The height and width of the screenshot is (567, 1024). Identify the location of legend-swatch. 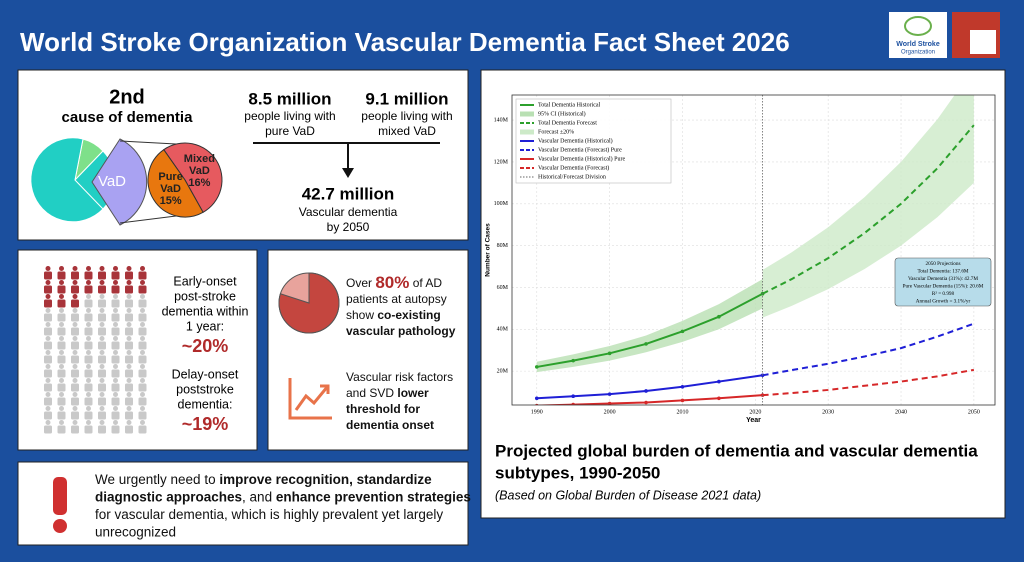
(527, 114).